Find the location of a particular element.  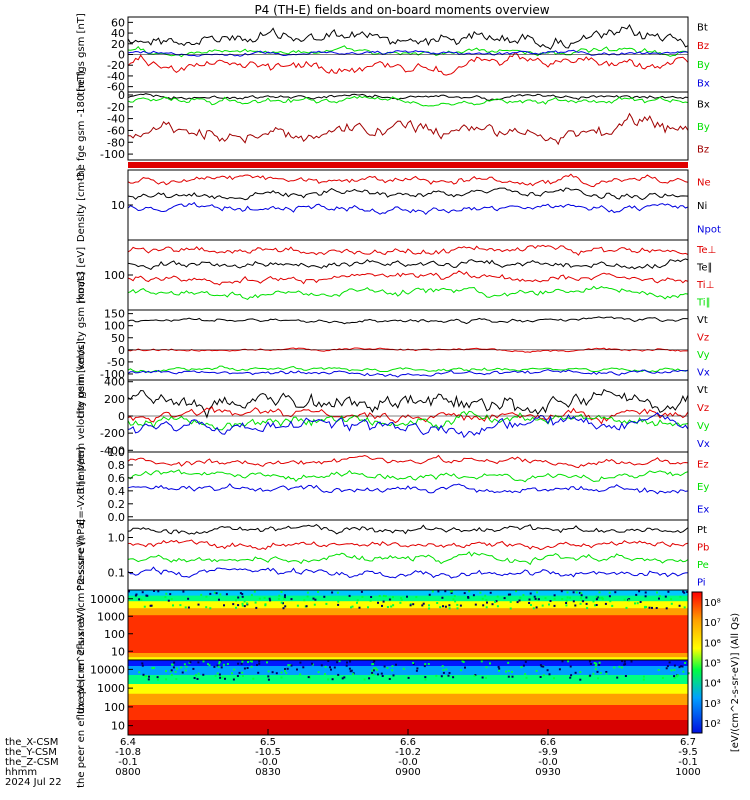

y-axis-label: moat3 [eV] is located at coordinates (81, 275).